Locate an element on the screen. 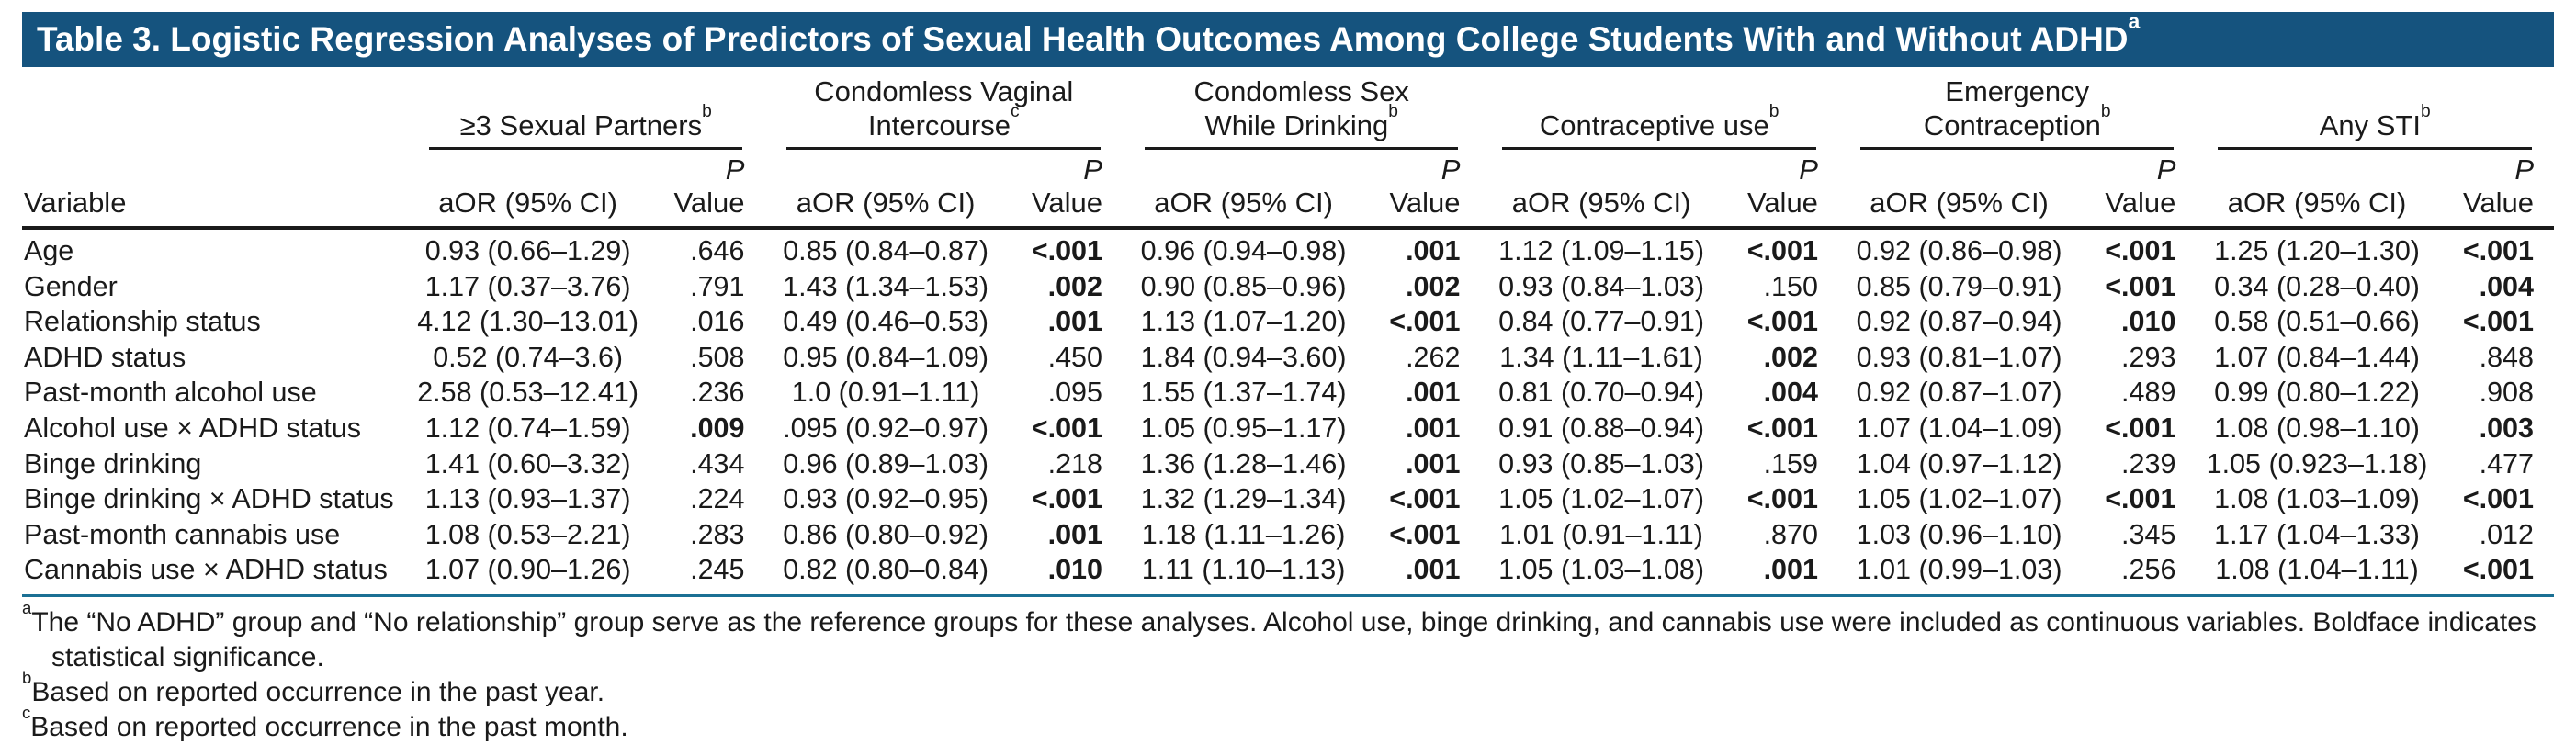 This screenshot has height=745, width=2576. aor-cell: 1.18 (1.11–1.26) is located at coordinates (1243, 534).